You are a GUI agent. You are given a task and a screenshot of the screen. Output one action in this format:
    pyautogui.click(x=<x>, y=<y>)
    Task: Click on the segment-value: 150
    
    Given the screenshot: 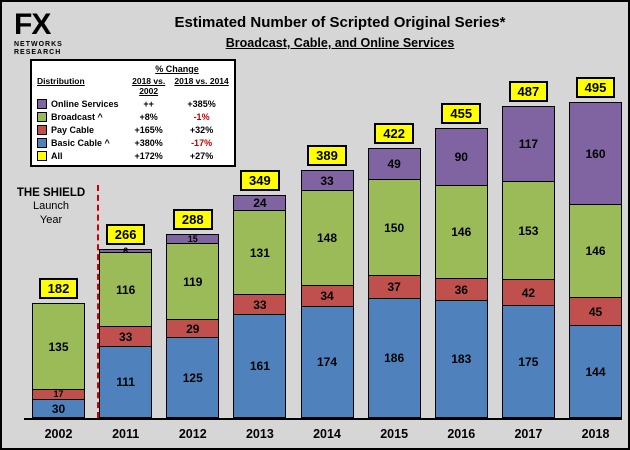 What is the action you would take?
    pyautogui.click(x=394, y=227)
    